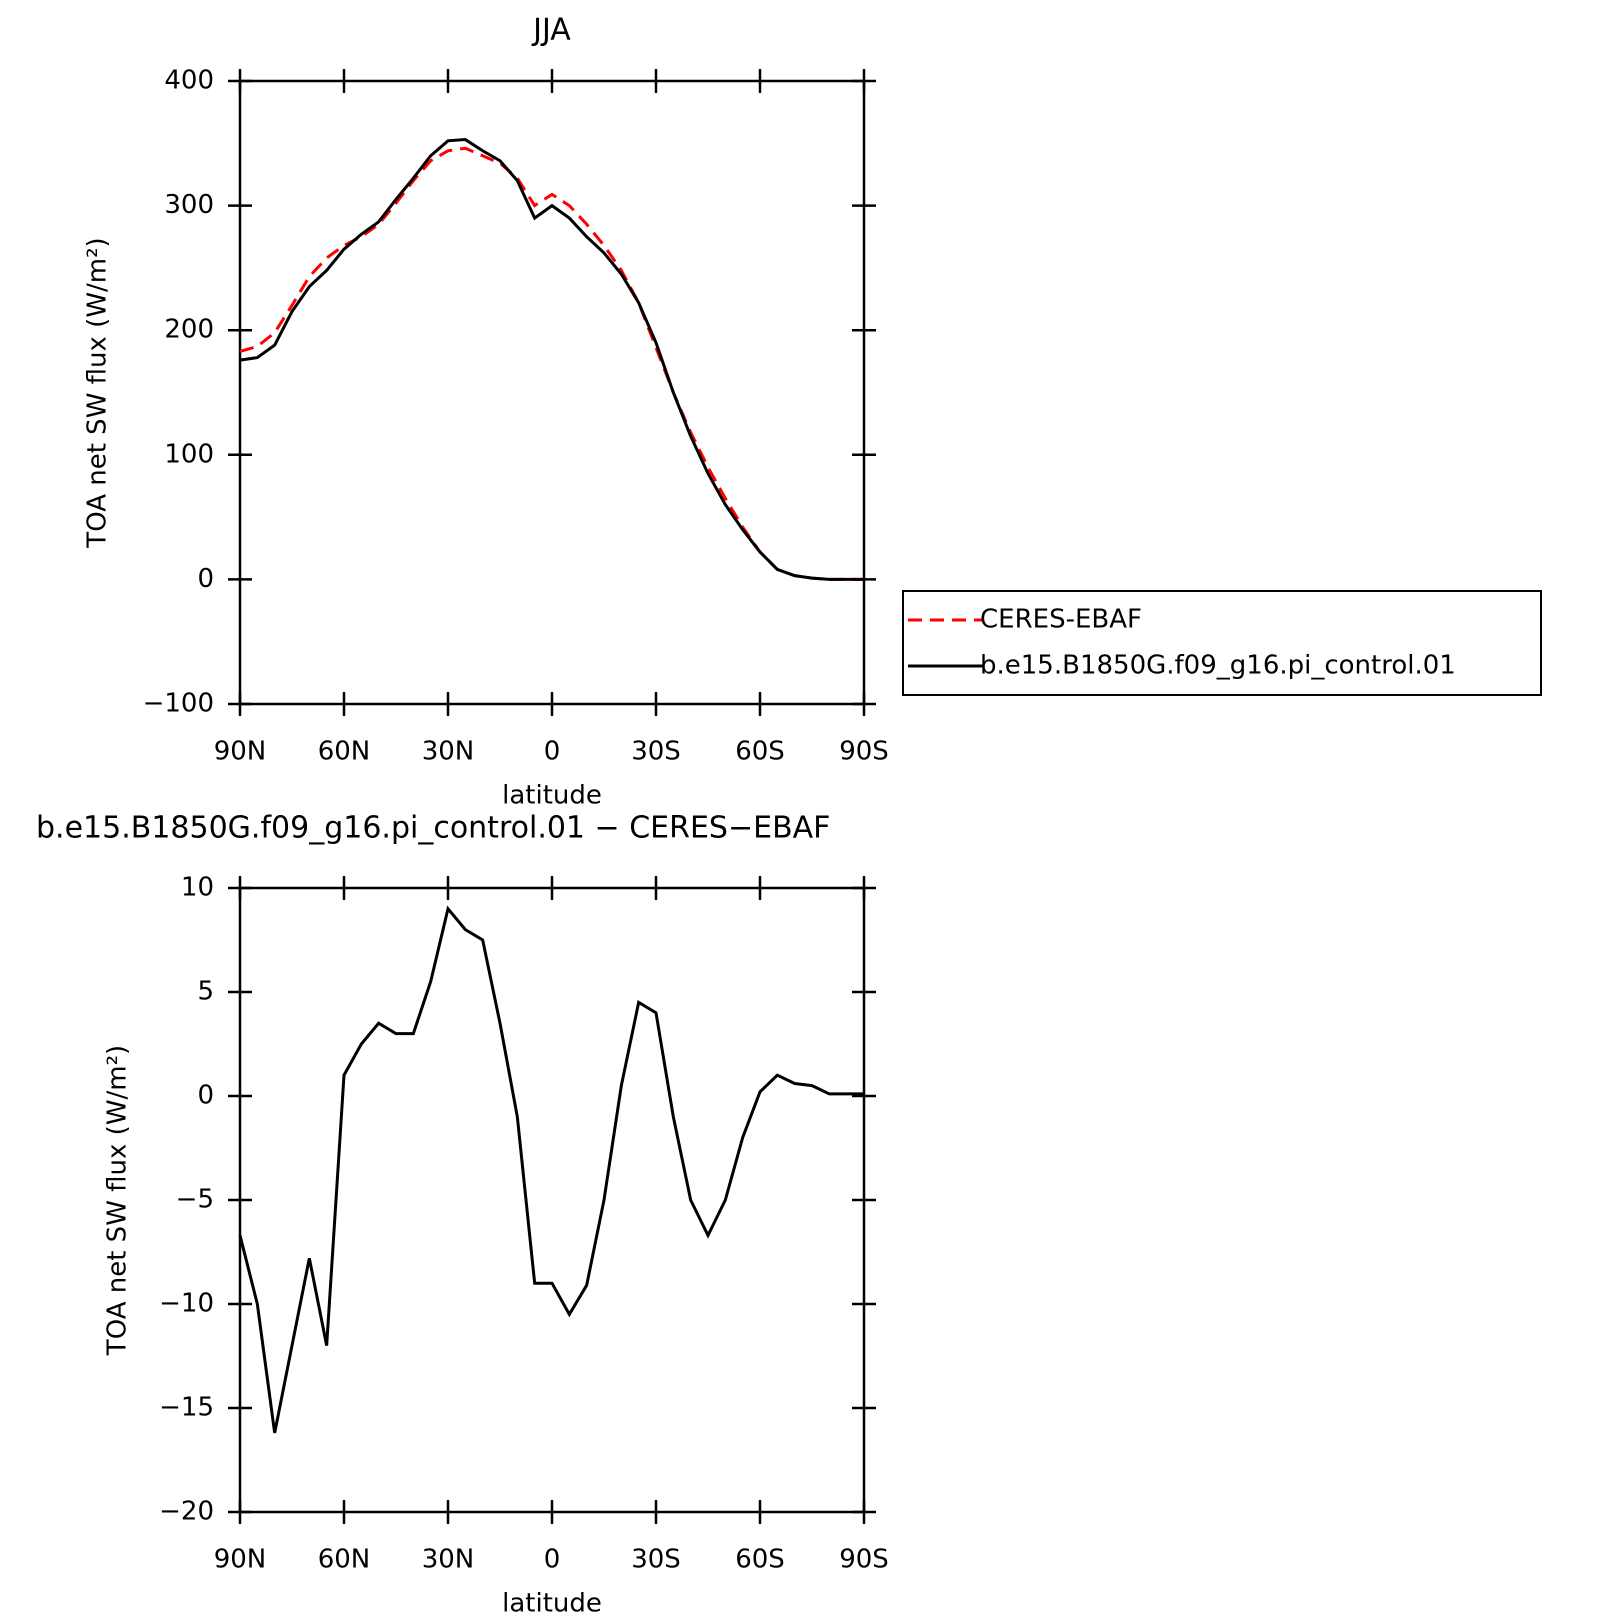  What do you see at coordinates (1061, 620) in the screenshot?
I see `legend-label: CERES-EBAF` at bounding box center [1061, 620].